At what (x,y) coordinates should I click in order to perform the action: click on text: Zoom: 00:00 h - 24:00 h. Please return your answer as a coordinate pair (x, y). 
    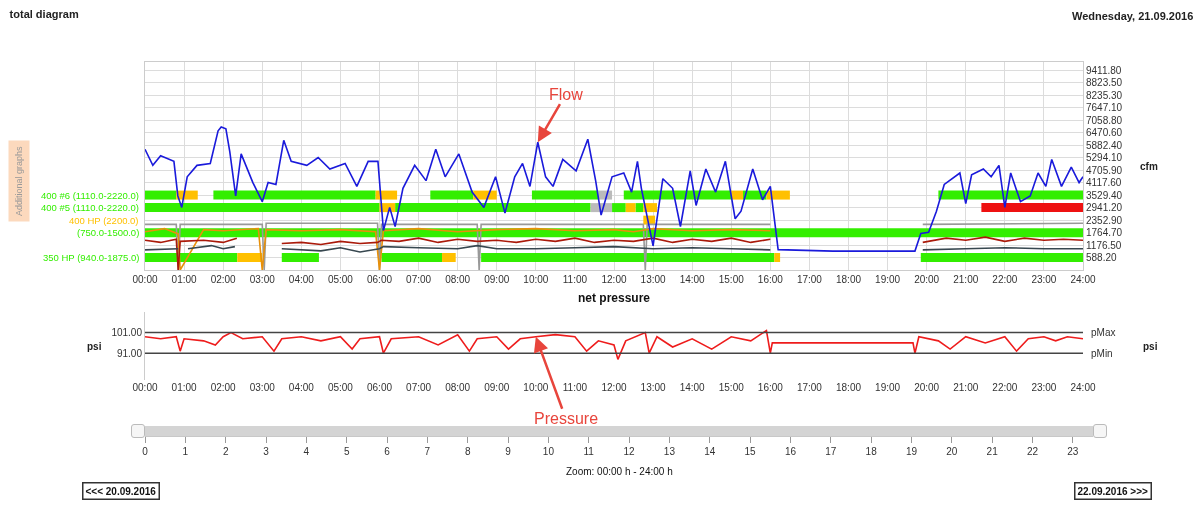
    Looking at the image, I should click on (619, 471).